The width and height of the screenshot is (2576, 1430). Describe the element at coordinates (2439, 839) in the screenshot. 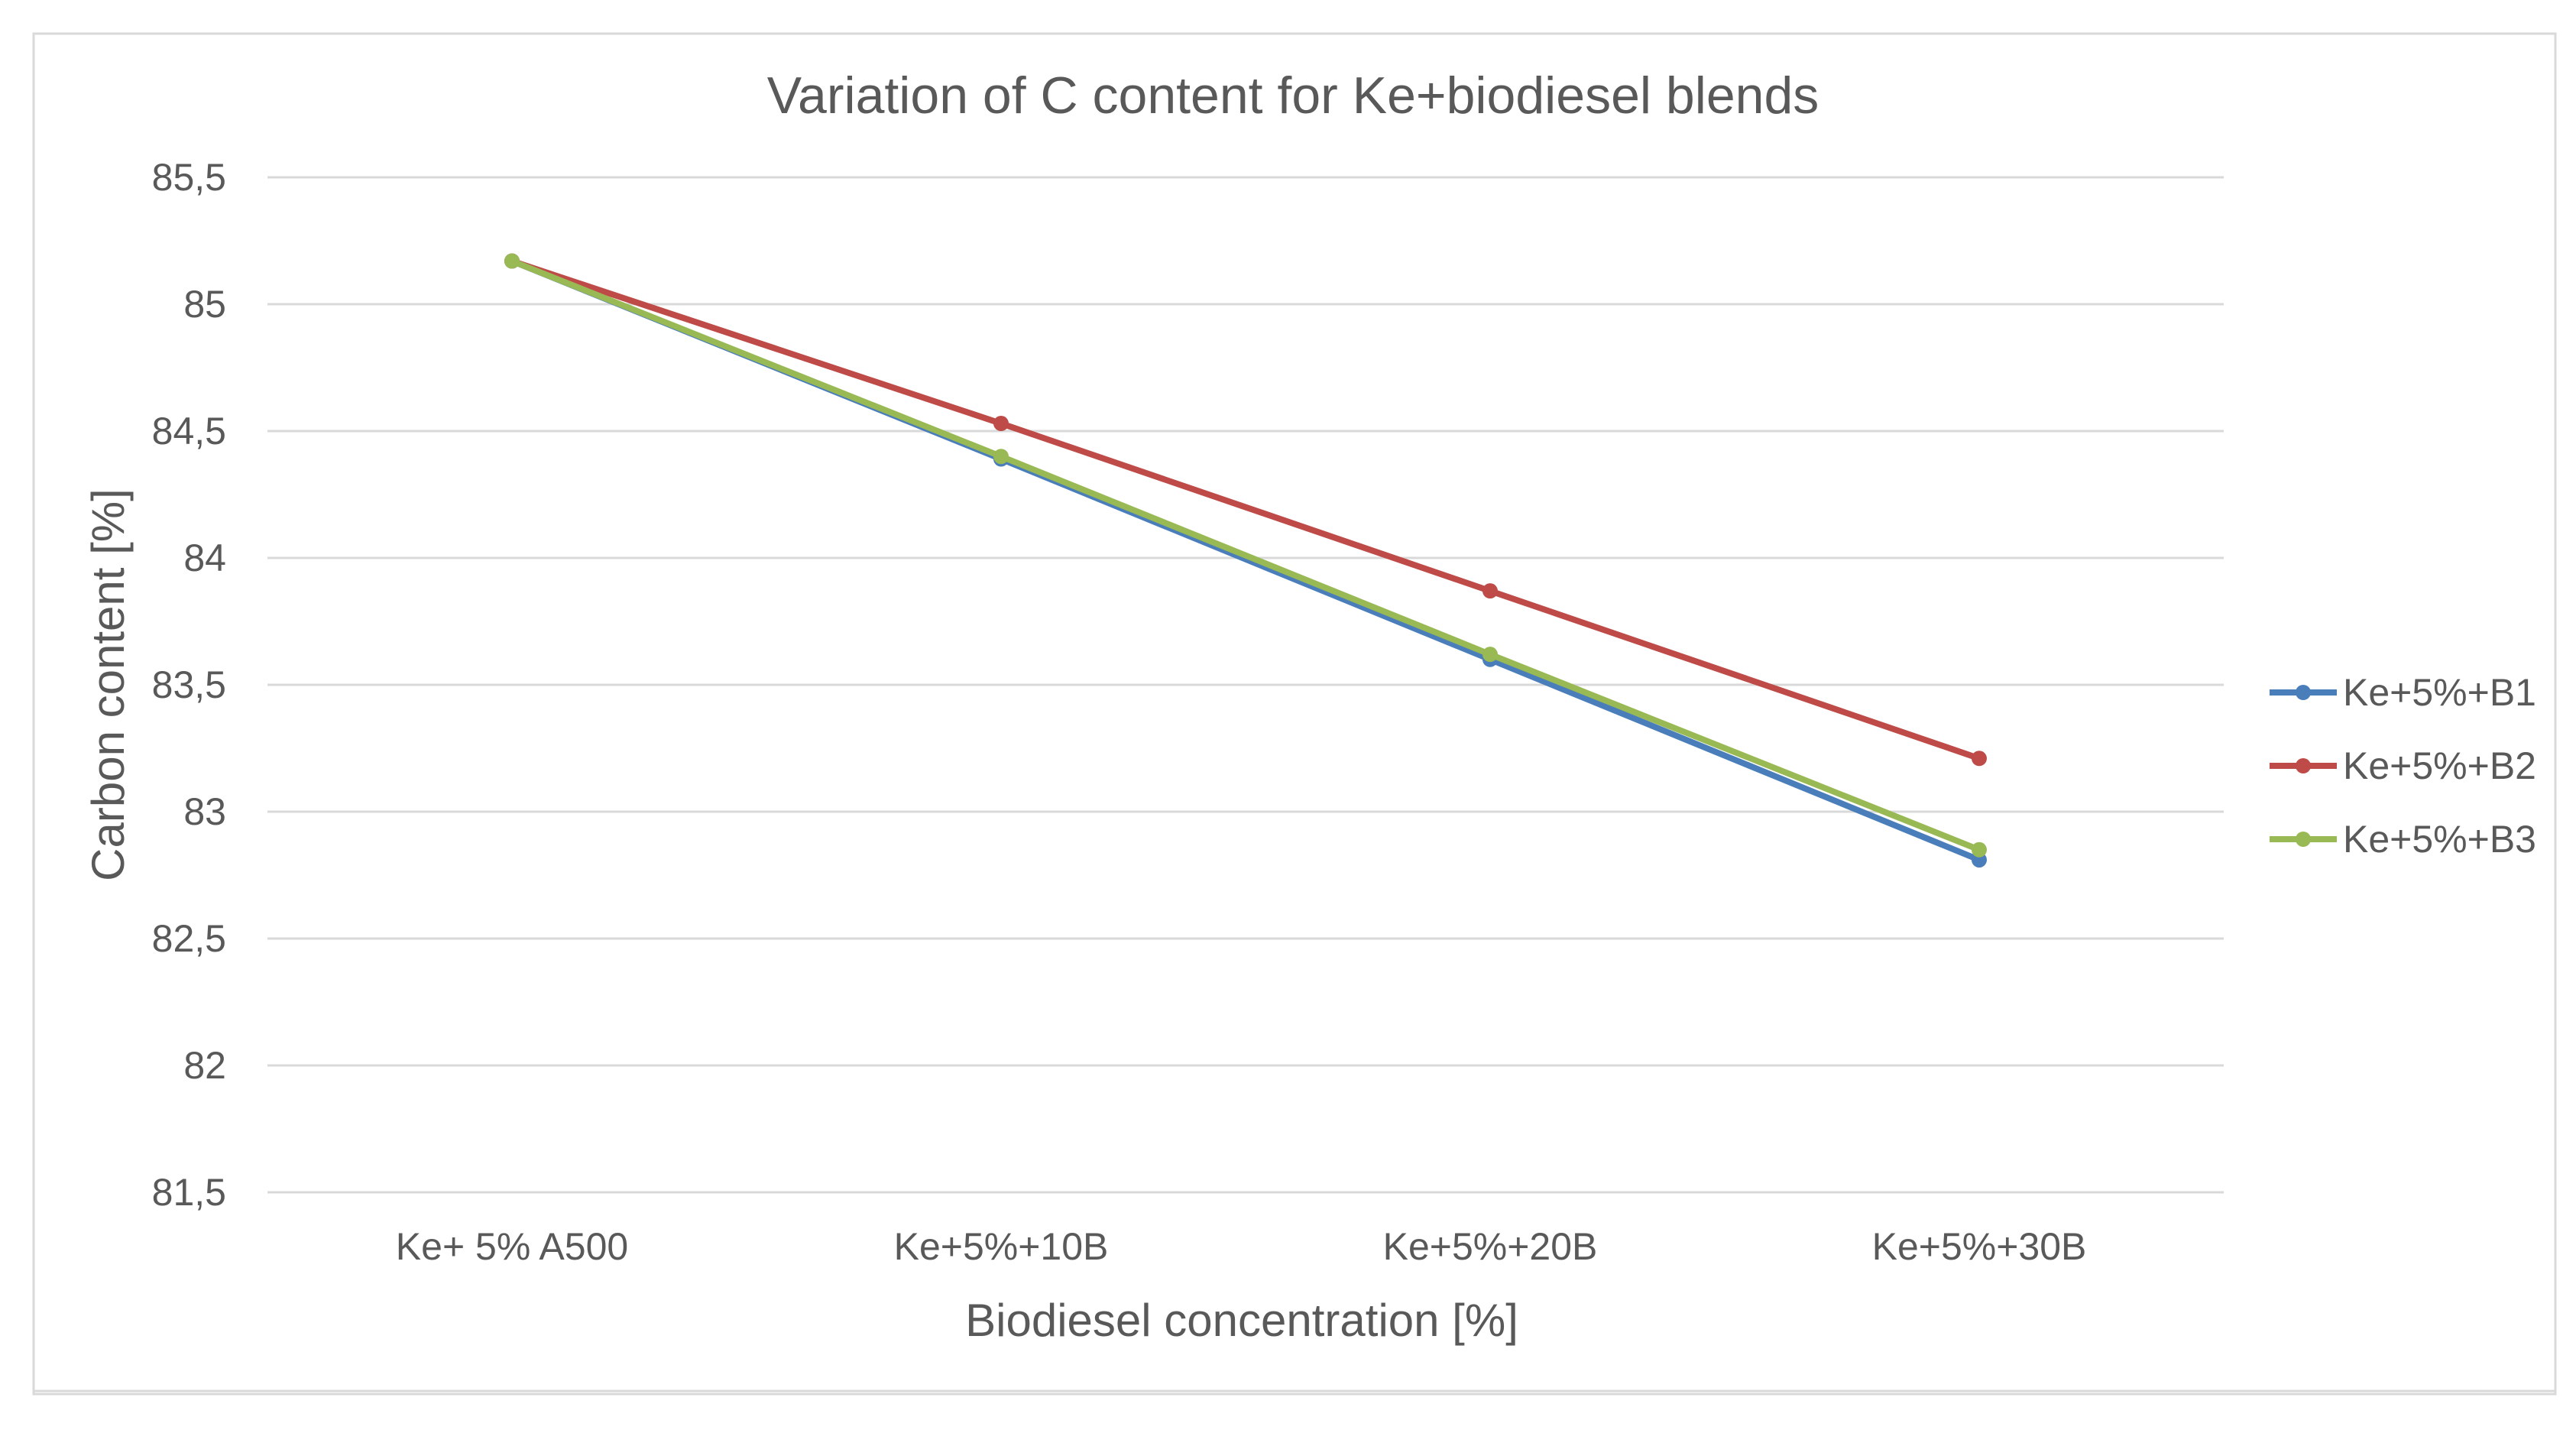

I see `legend-label: Ke+5%+B3` at that location.